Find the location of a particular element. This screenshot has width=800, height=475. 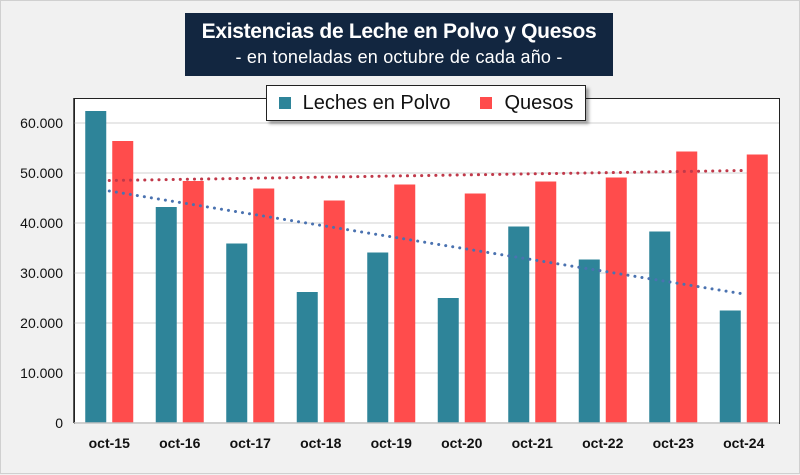

y-tick-label: 30.000 is located at coordinates (41, 273).